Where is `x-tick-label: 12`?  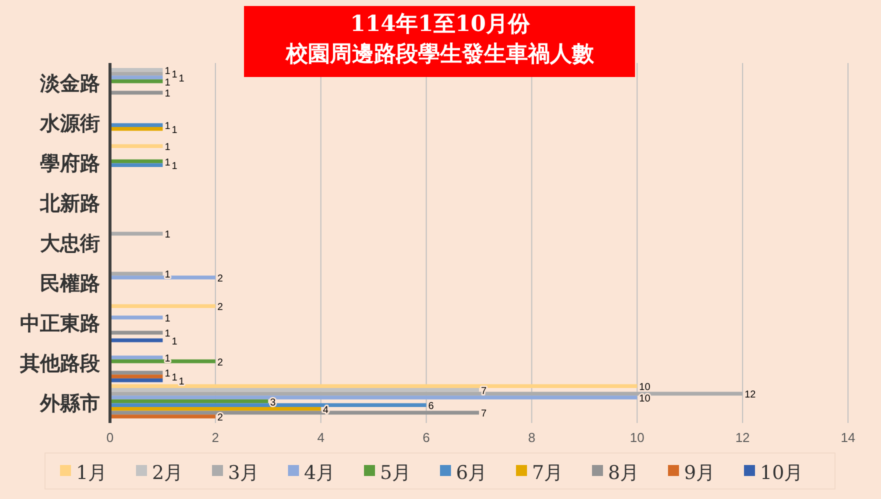
x-tick-label: 12 is located at coordinates (742, 437).